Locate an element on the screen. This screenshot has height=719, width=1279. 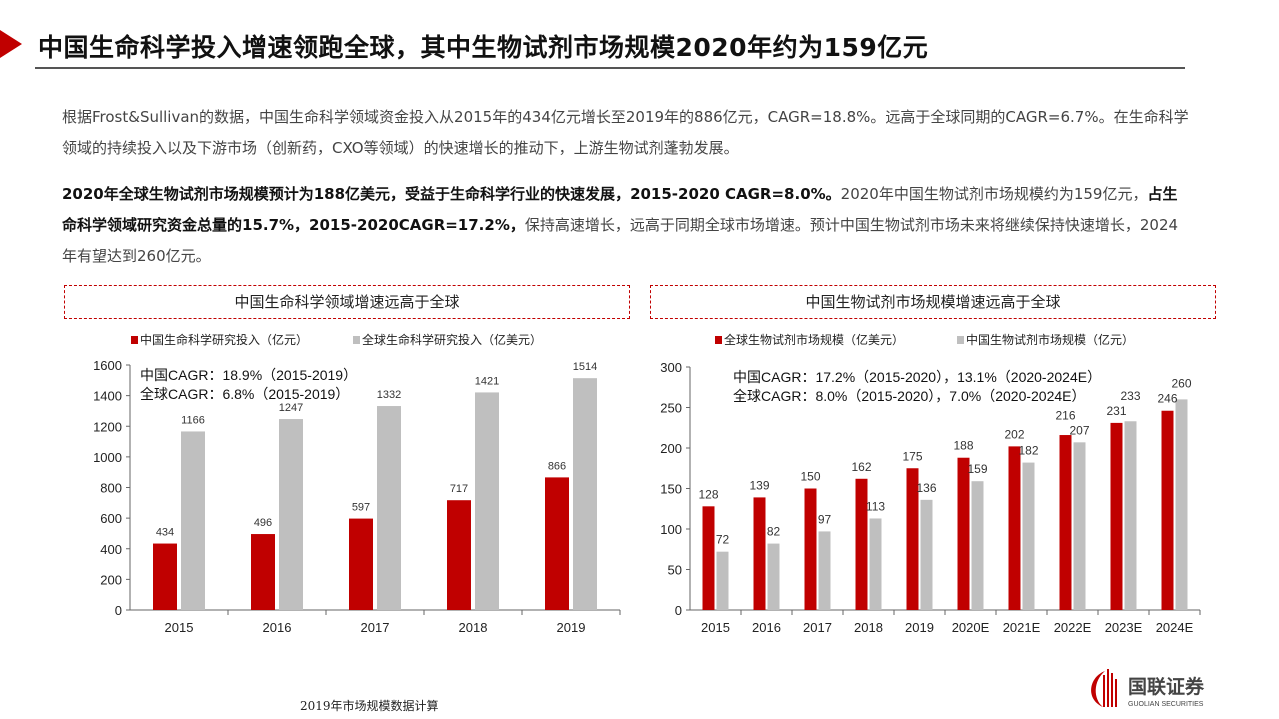
data-label: 202 is located at coordinates (1014, 434).